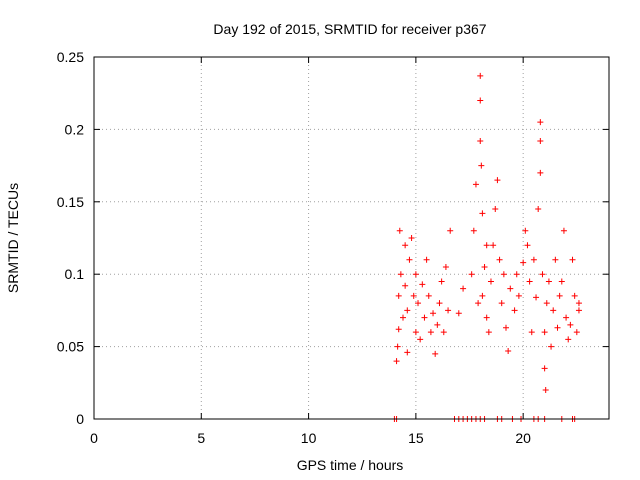 This screenshot has height=480, width=640. What do you see at coordinates (523, 438) in the screenshot?
I see `x-tick-label: 20` at bounding box center [523, 438].